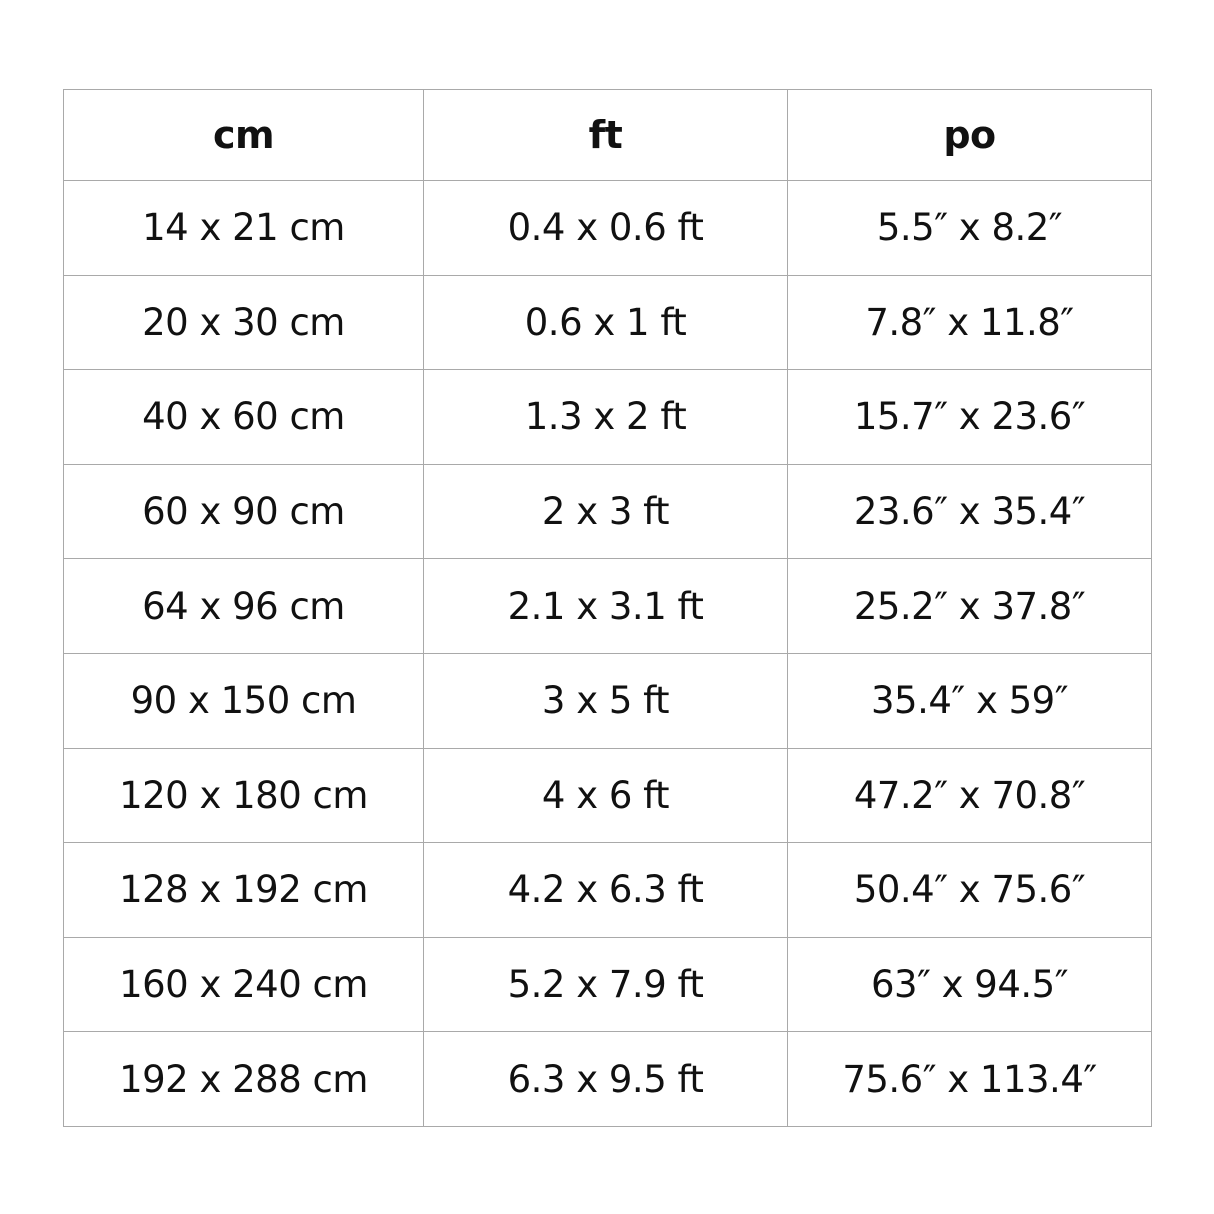 The width and height of the screenshot is (1214, 1214). I want to click on cell-ft: 0.6 x 1 ft, so click(605, 322).